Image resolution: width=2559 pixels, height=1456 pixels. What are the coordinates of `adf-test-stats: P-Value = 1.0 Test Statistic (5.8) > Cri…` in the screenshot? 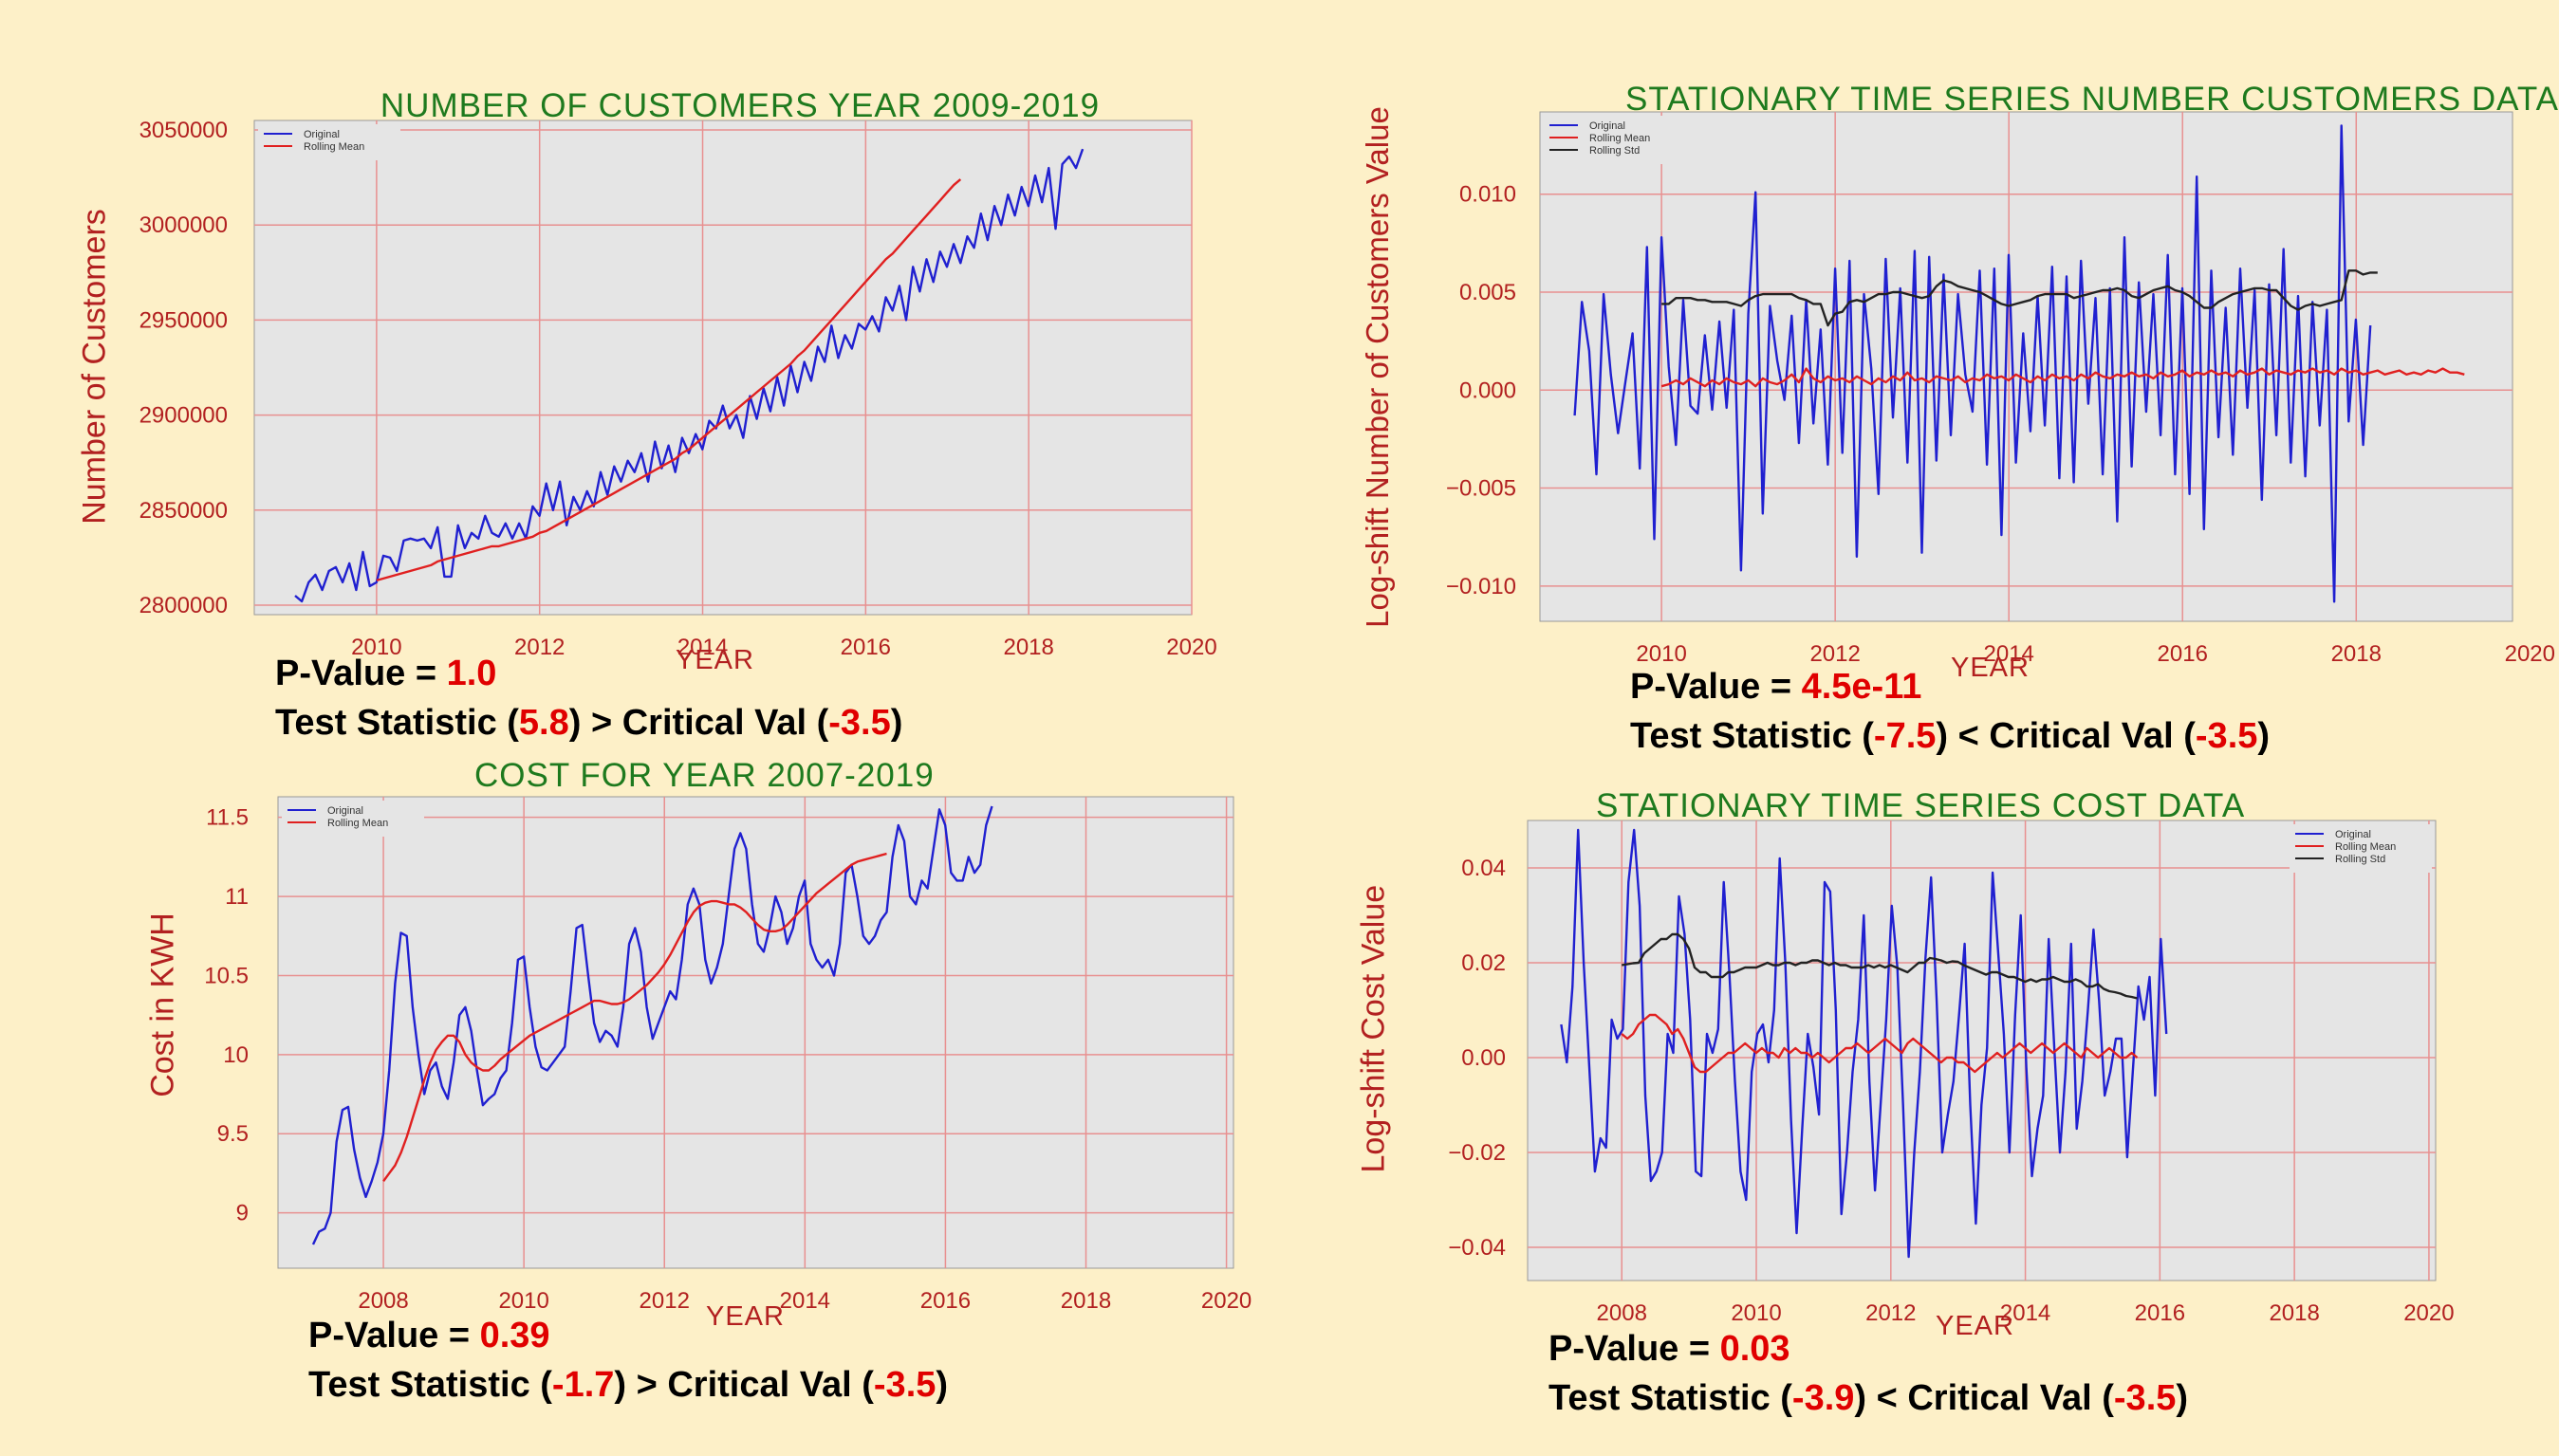 It's located at (588, 698).